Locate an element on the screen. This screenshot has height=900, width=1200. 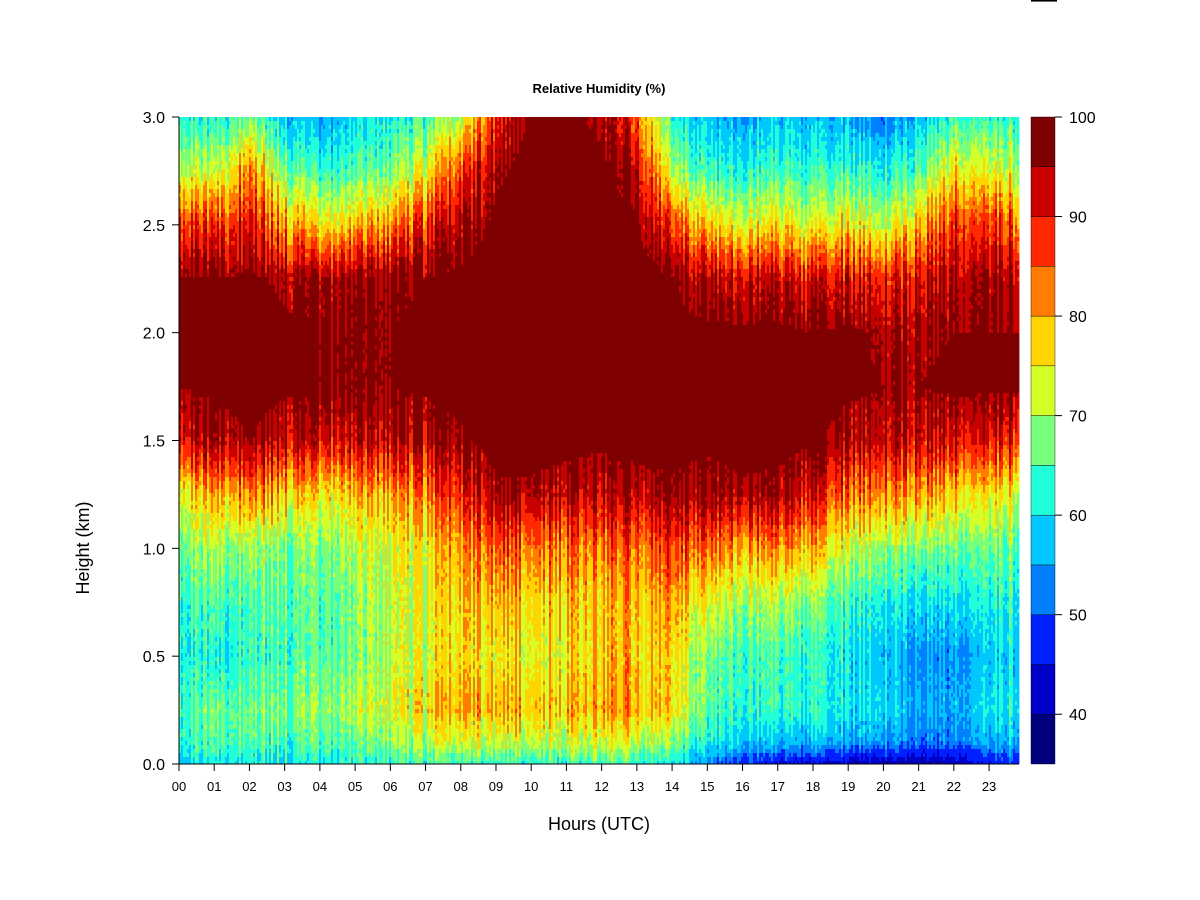
chart-title: Relative Humidity (%) is located at coordinates (599, 88).